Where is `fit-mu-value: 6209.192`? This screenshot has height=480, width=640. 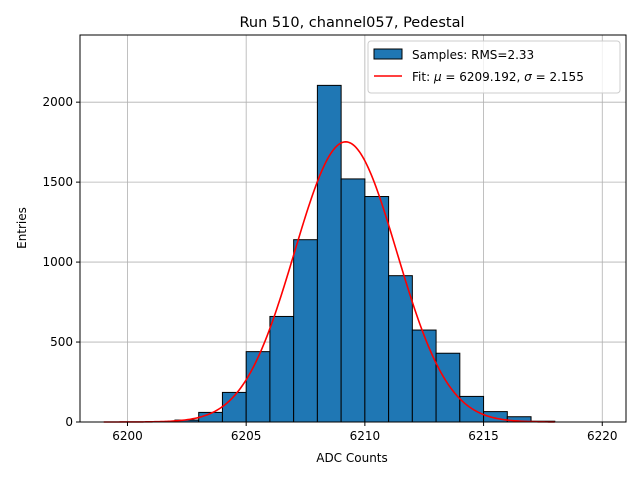 fit-mu-value: 6209.192 is located at coordinates (487, 77).